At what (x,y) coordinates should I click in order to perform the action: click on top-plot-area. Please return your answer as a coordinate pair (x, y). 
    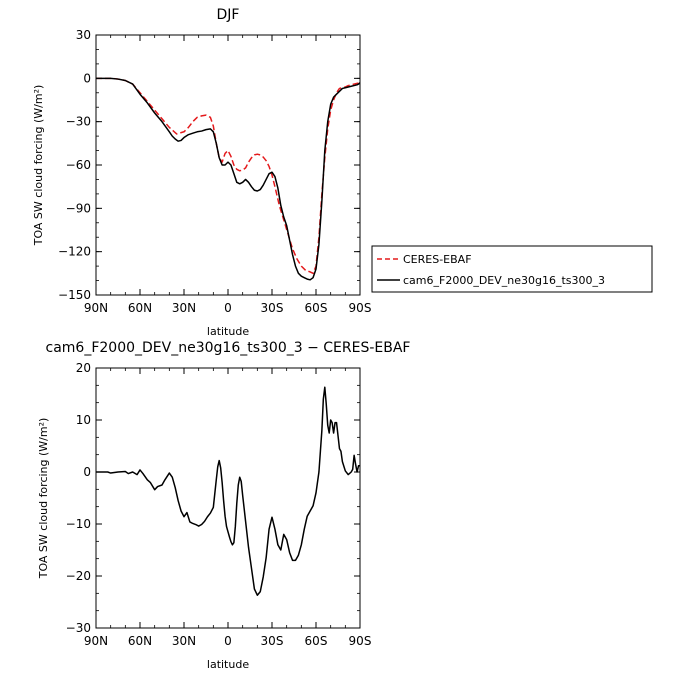
    Looking at the image, I should click on (228, 179).